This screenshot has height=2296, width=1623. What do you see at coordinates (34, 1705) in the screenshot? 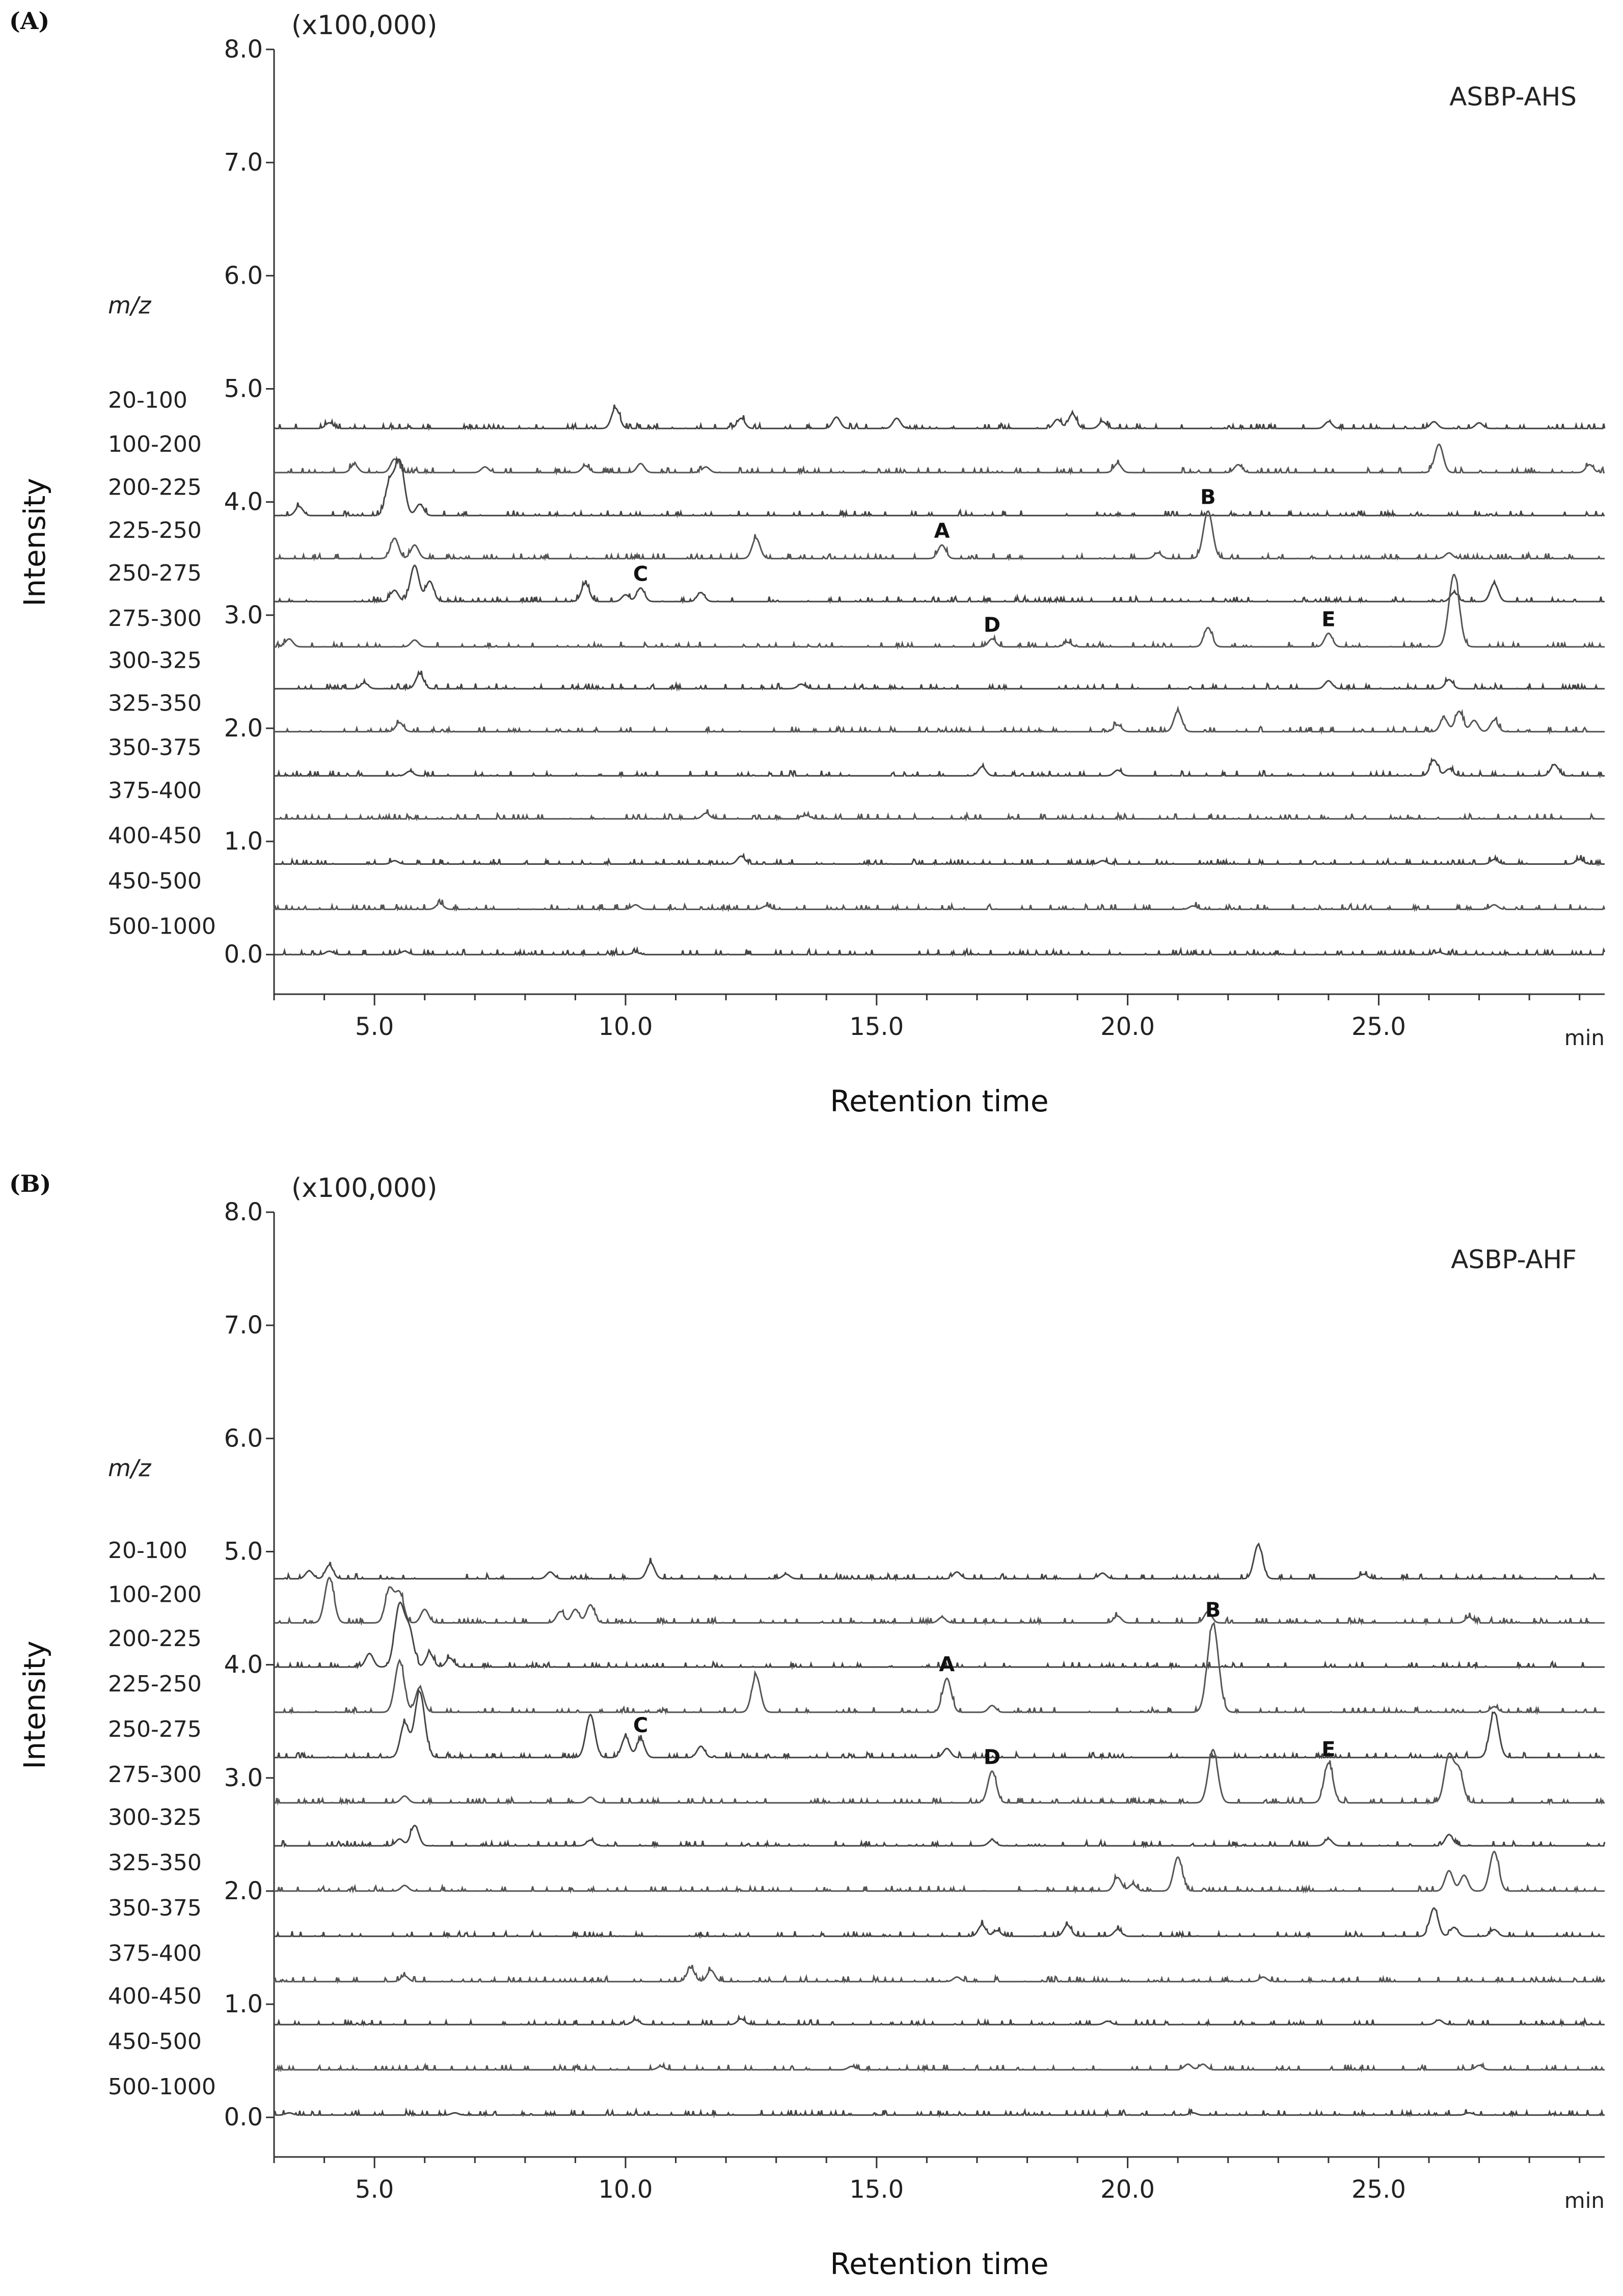
I see `y-axis-title: Intensity` at bounding box center [34, 1705].